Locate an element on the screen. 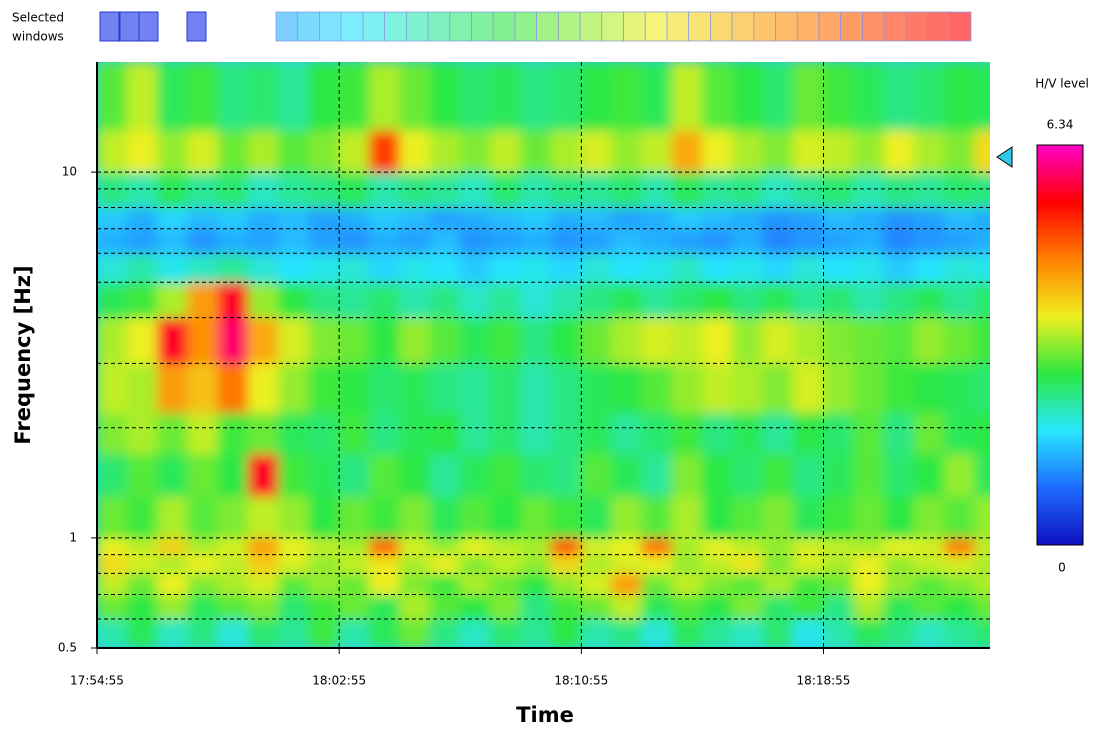 The height and width of the screenshot is (729, 1104). selected-label: windows is located at coordinates (38, 37).